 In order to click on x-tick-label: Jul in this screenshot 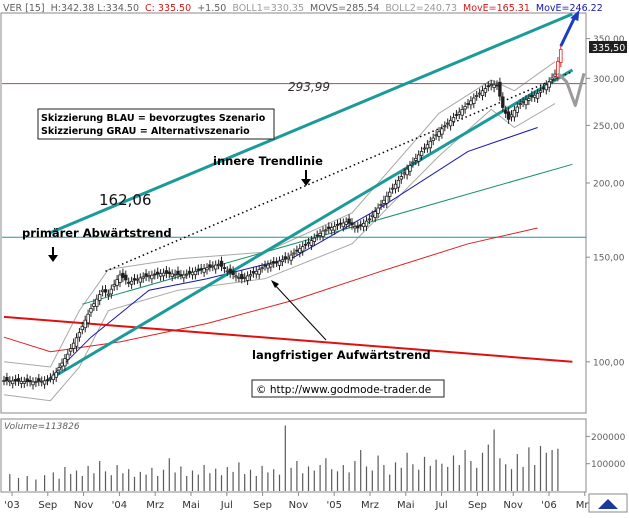, I will do `click(441, 505)`.